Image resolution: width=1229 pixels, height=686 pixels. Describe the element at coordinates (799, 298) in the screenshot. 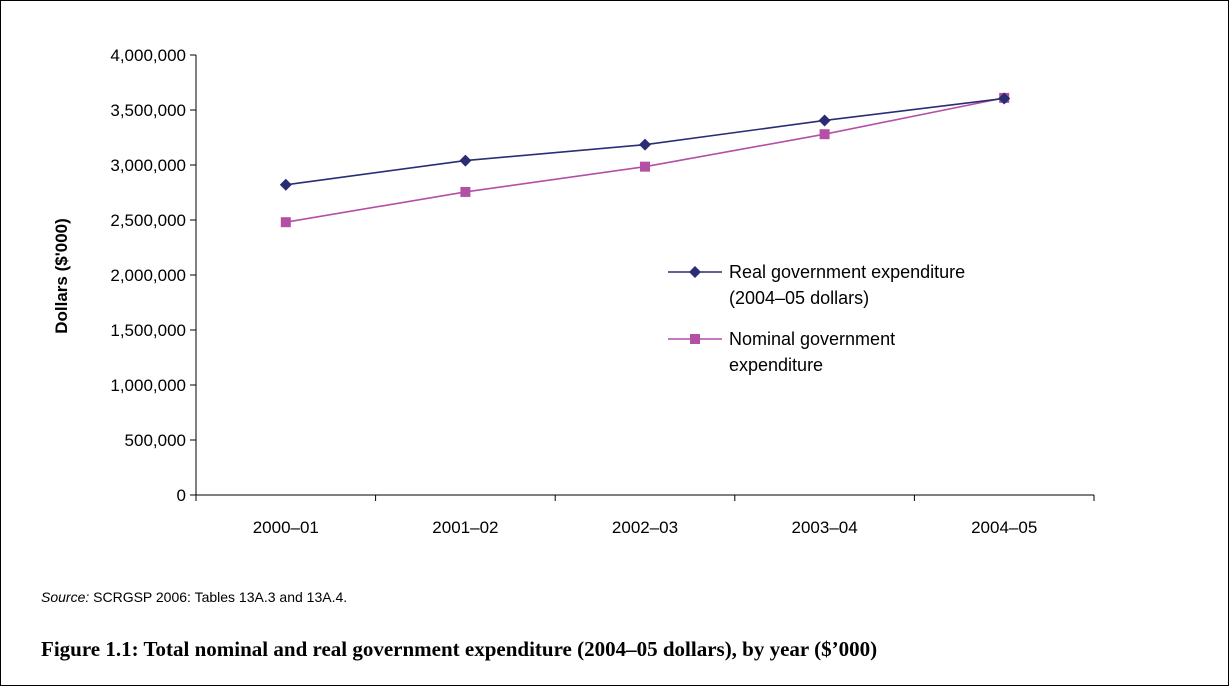

I see `legend-label: (2004–05 dollars)` at that location.